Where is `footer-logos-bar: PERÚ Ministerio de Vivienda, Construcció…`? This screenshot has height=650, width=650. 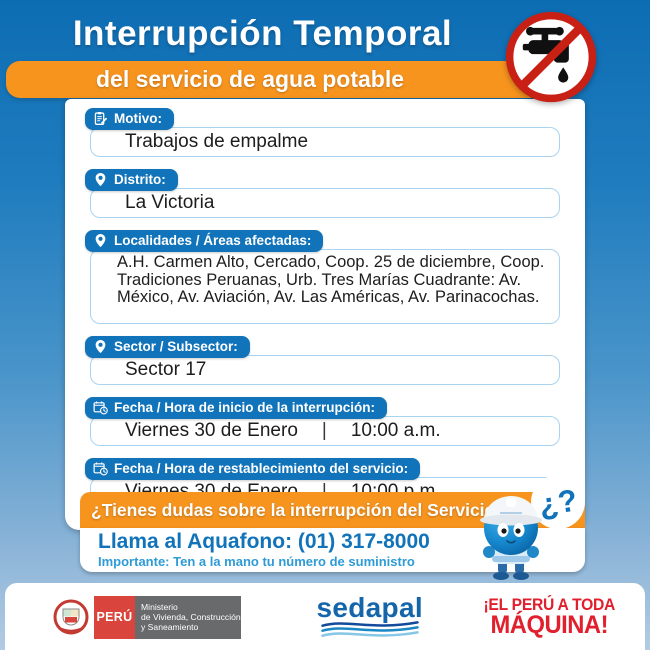 footer-logos-bar: PERÚ Ministerio de Vivienda, Construcció… is located at coordinates (325, 616).